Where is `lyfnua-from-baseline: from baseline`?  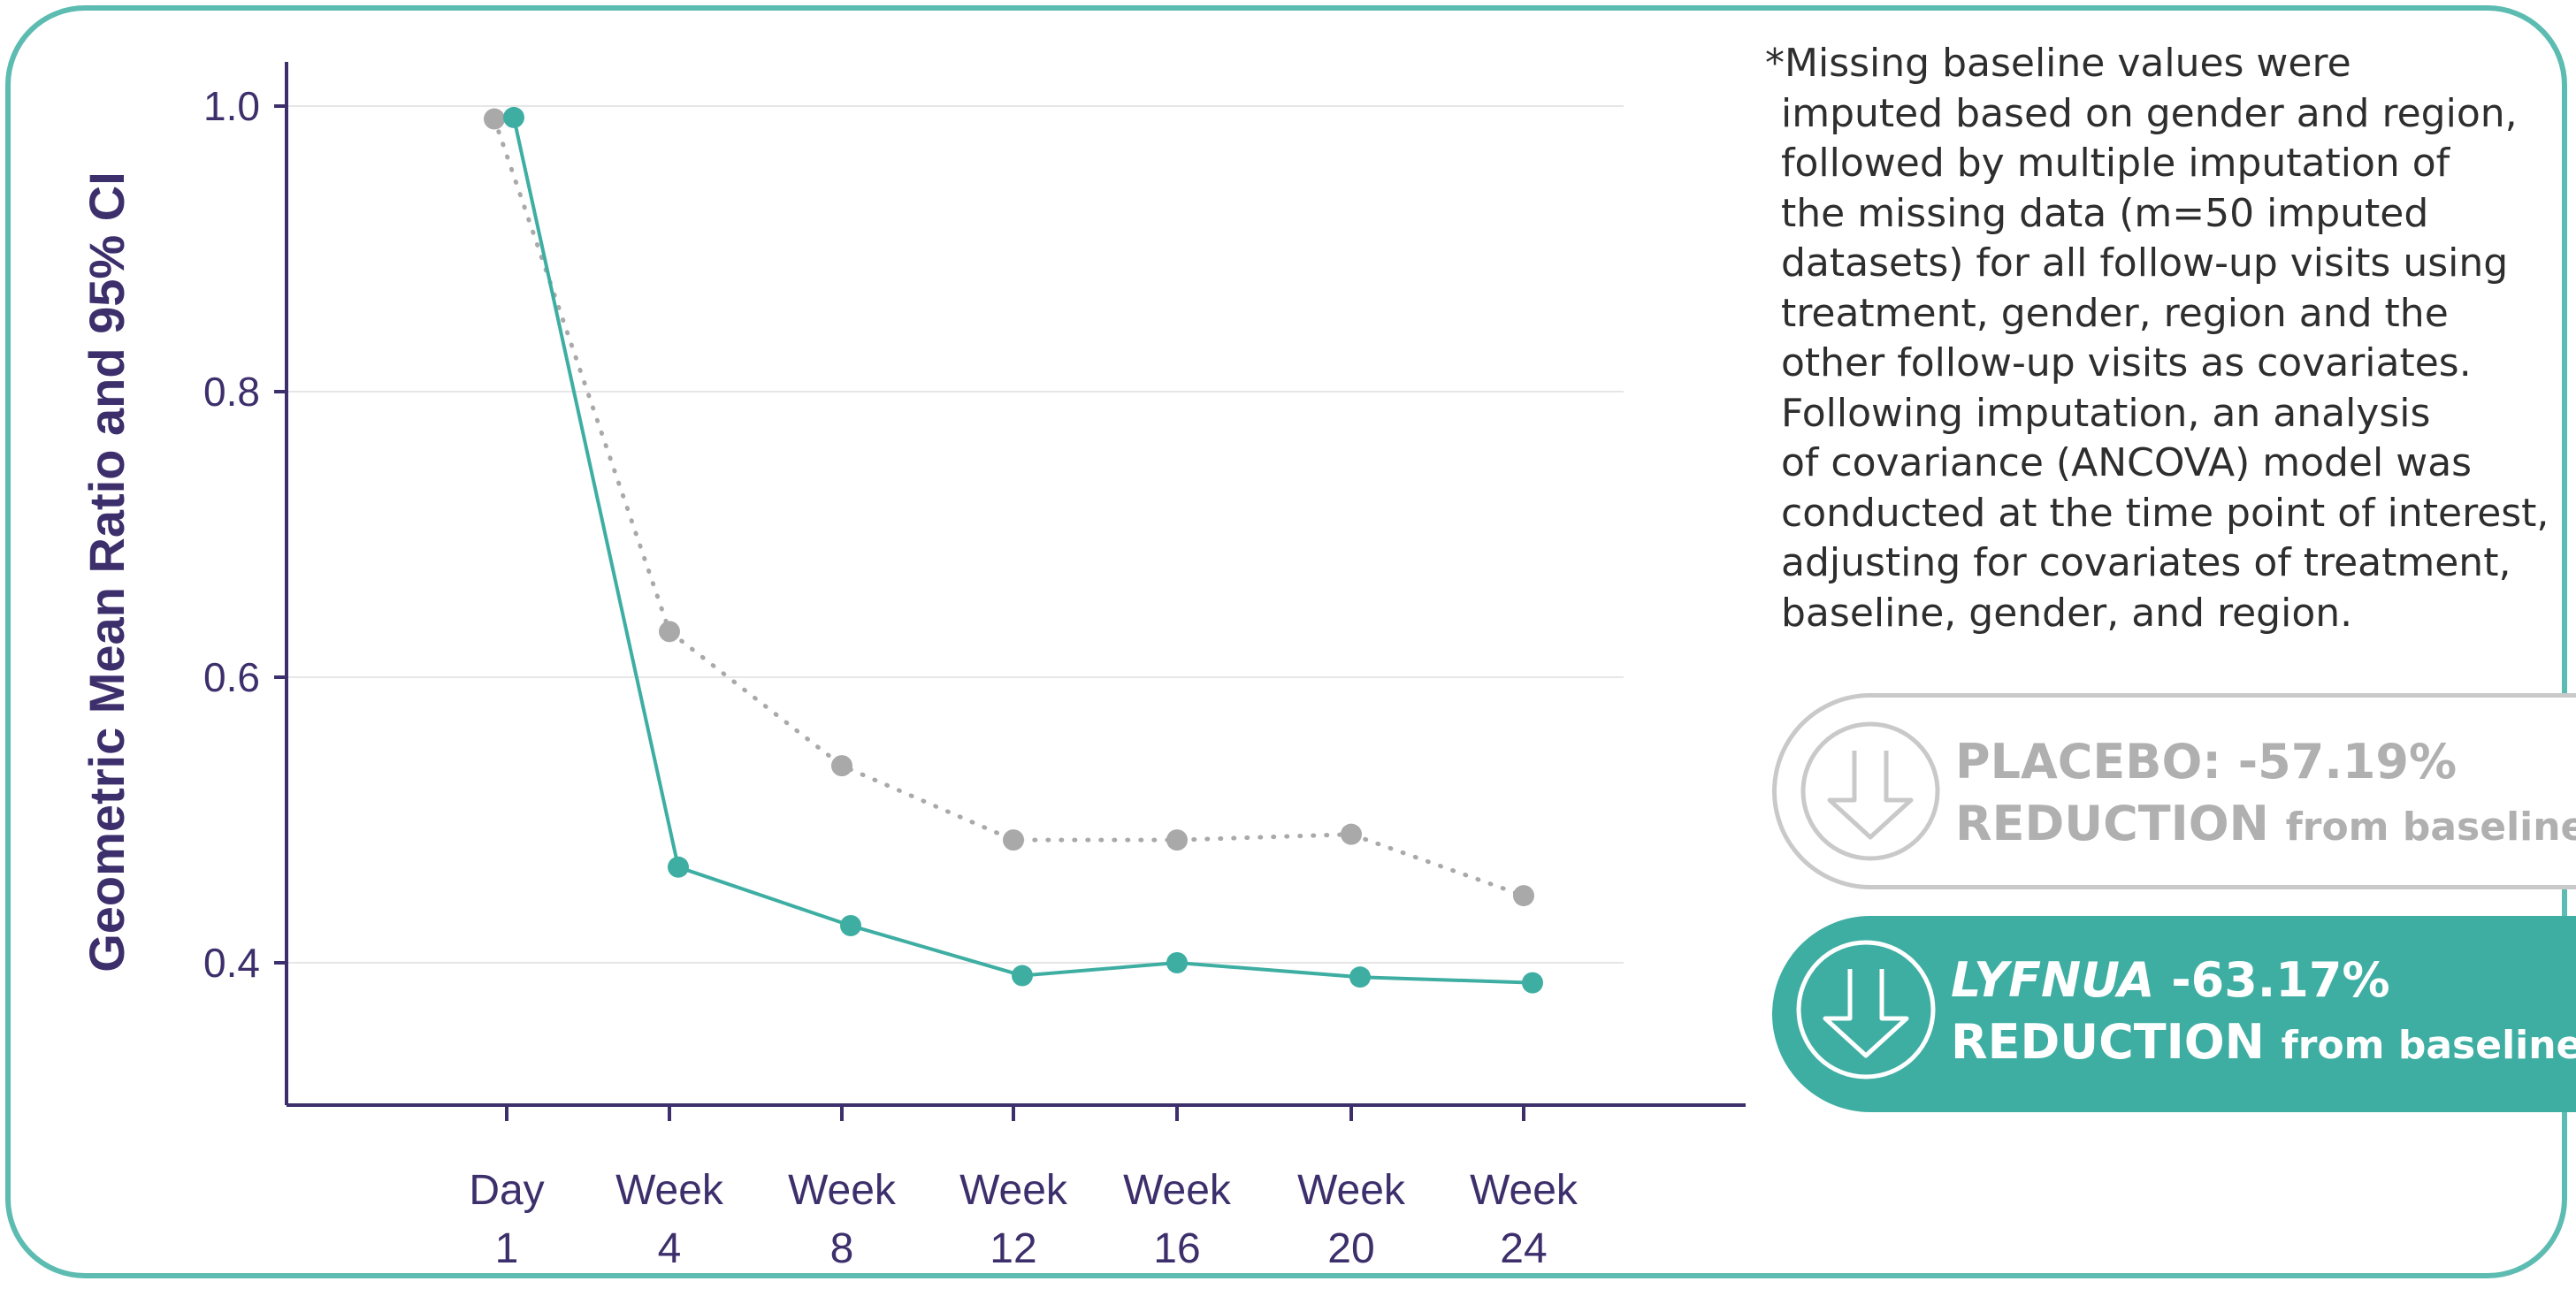 lyfnua-from-baseline: from baseline is located at coordinates (2428, 1045).